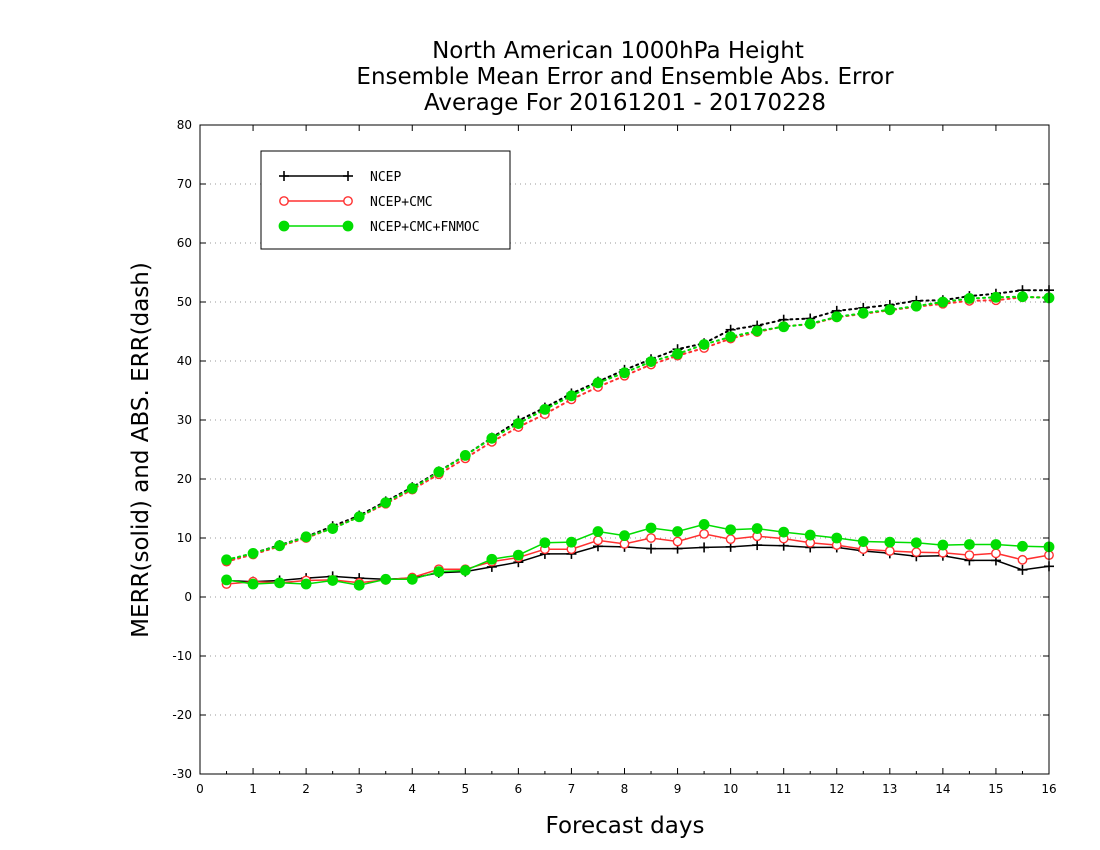 The image size is (1100, 850). I want to click on legend-entry-ncep: NCEP, so click(340, 177).